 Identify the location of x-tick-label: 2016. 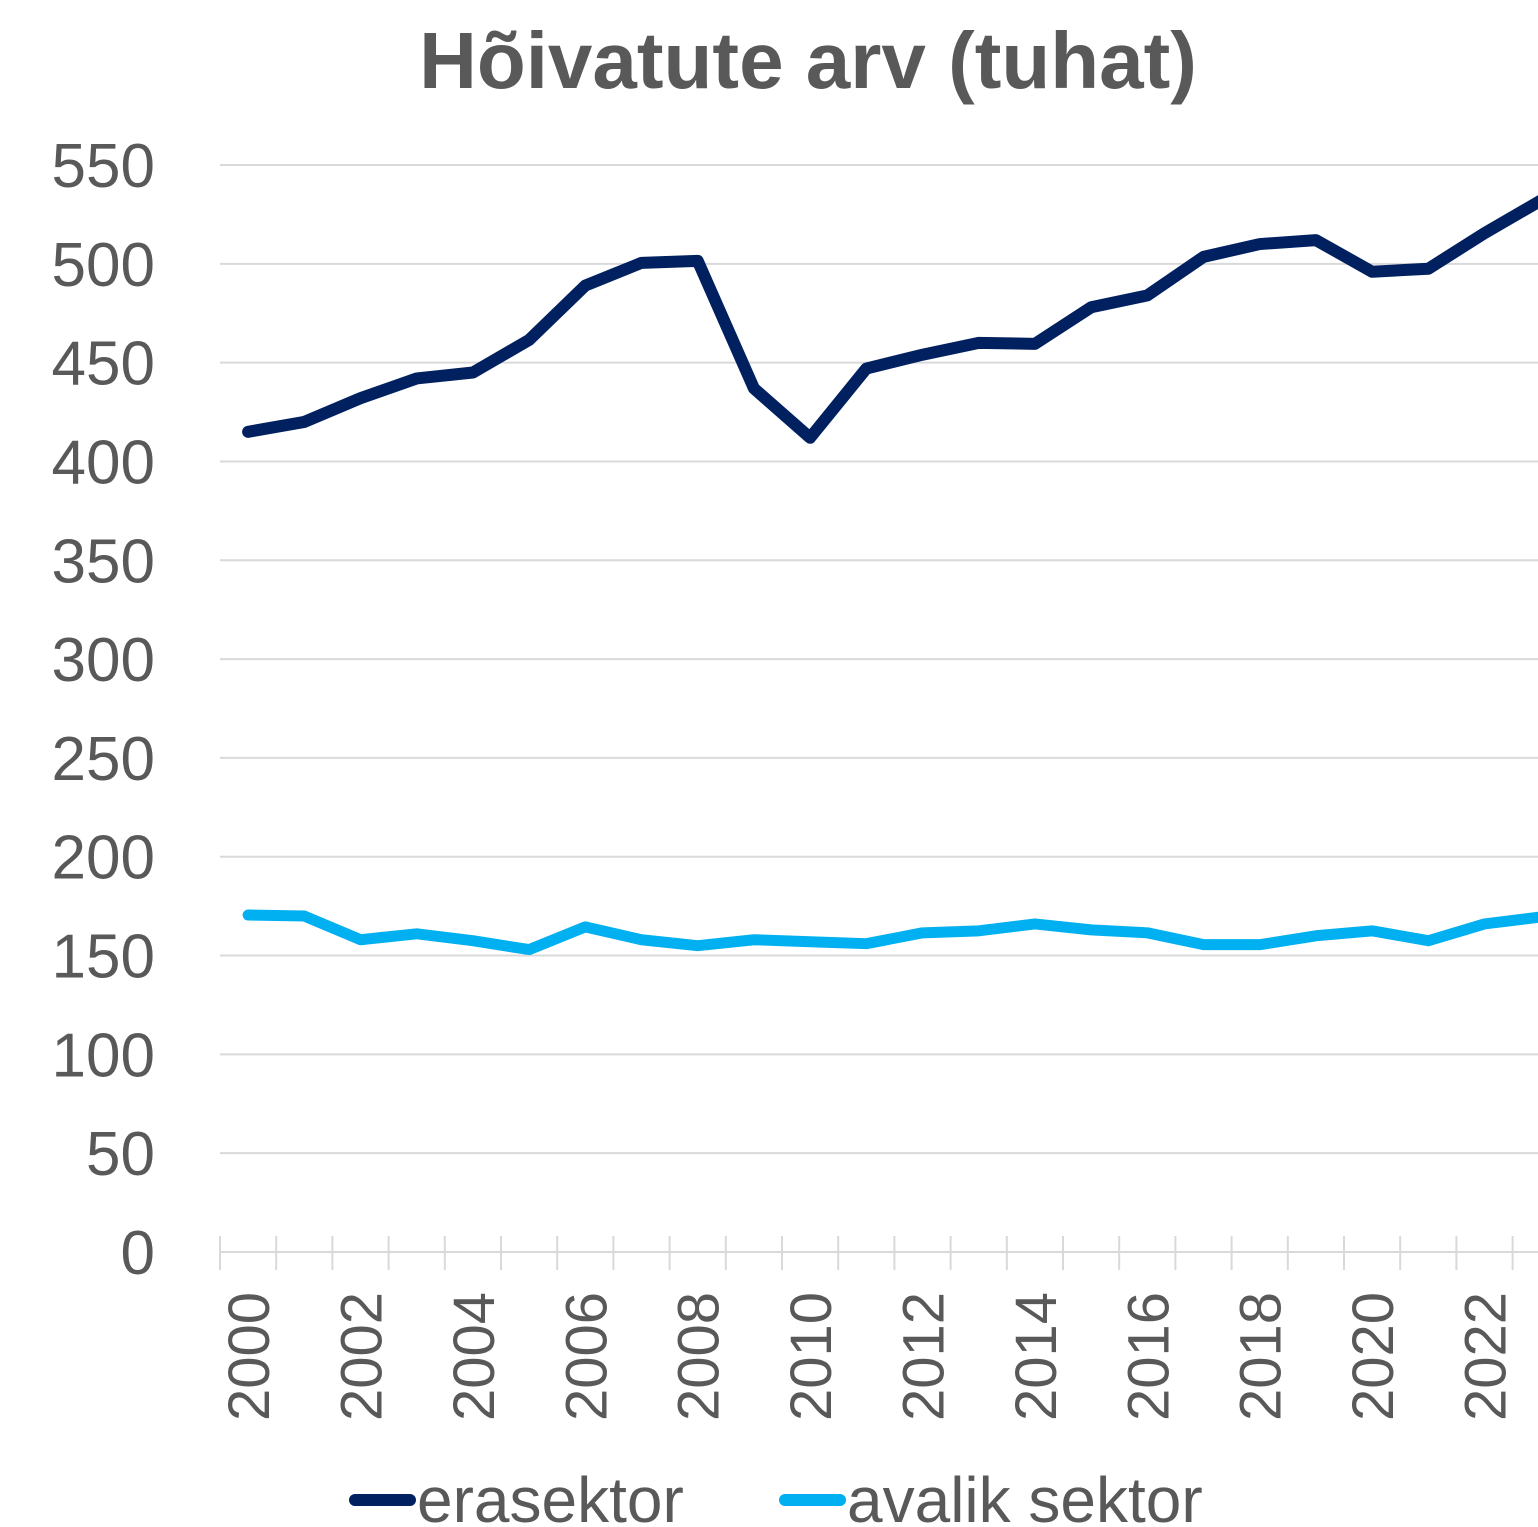
(1148, 1356).